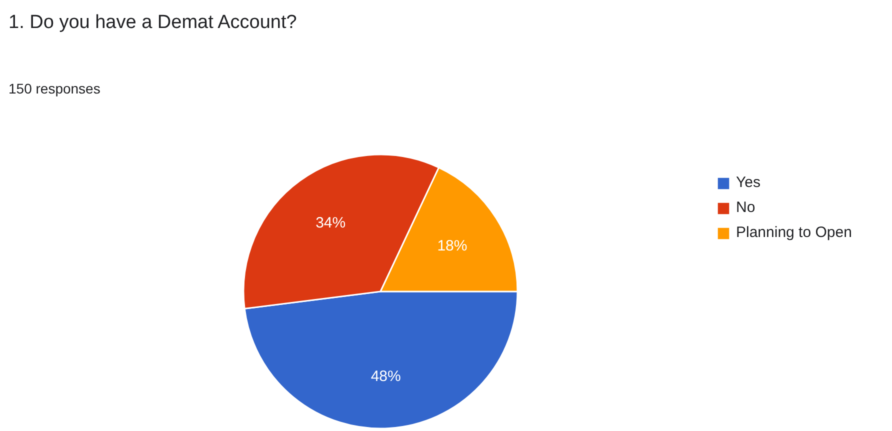  Describe the element at coordinates (746, 207) in the screenshot. I see `legend-label: No` at that location.